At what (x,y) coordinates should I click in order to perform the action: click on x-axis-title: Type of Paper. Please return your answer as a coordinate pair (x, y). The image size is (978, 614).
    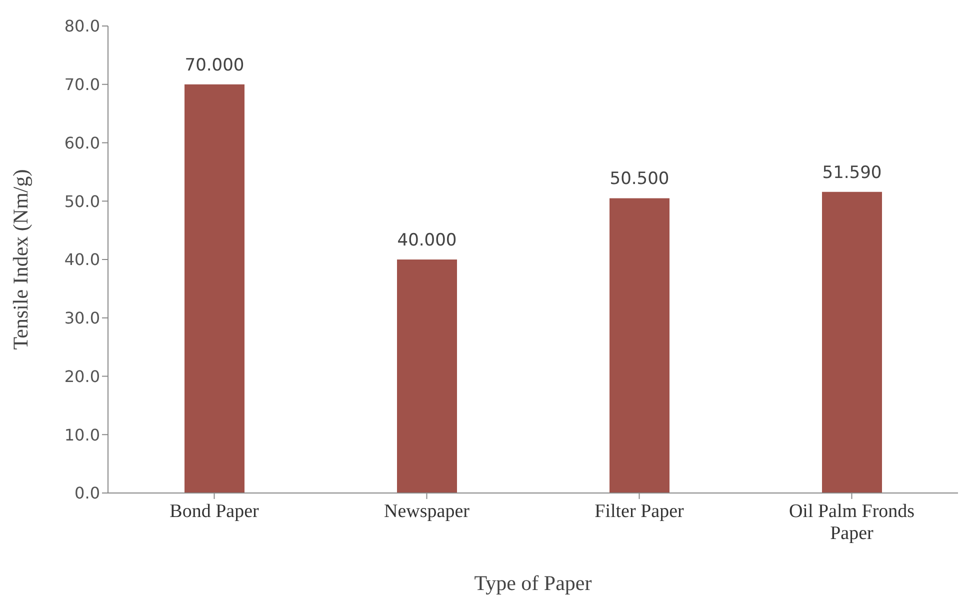
    Looking at the image, I should click on (533, 583).